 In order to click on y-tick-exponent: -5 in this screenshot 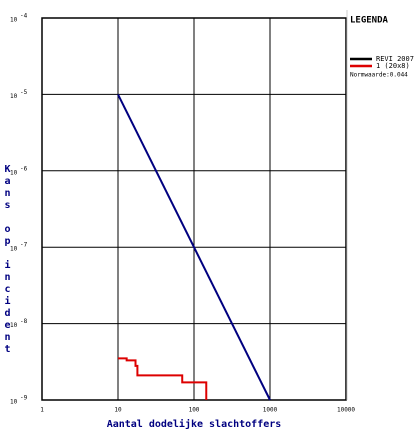, I will do `click(24, 92)`.